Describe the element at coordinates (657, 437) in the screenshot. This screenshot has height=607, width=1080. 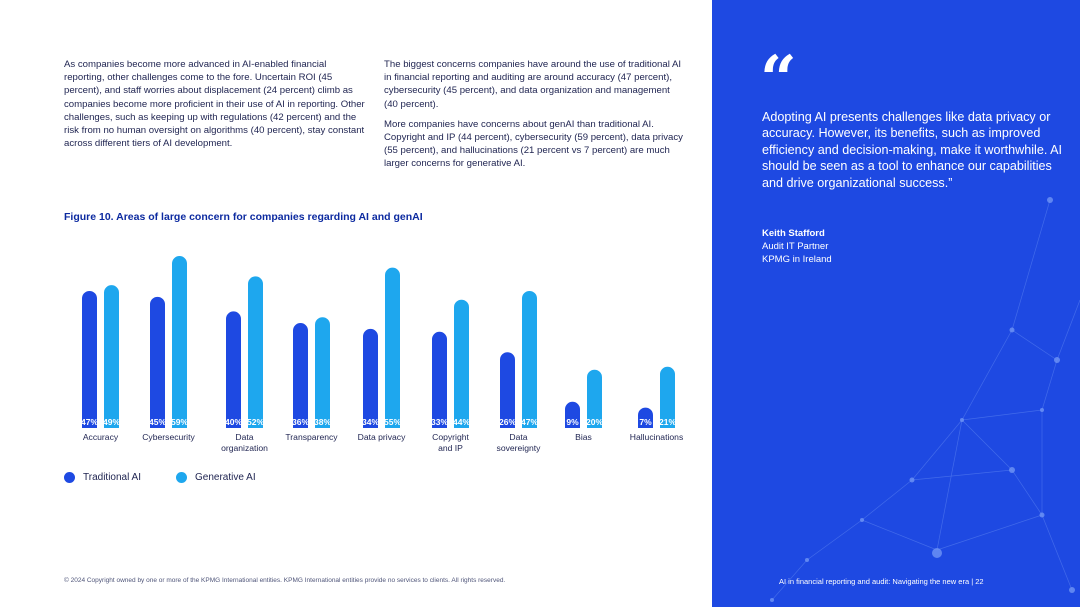
I see `category-label: Hallucinations` at that location.